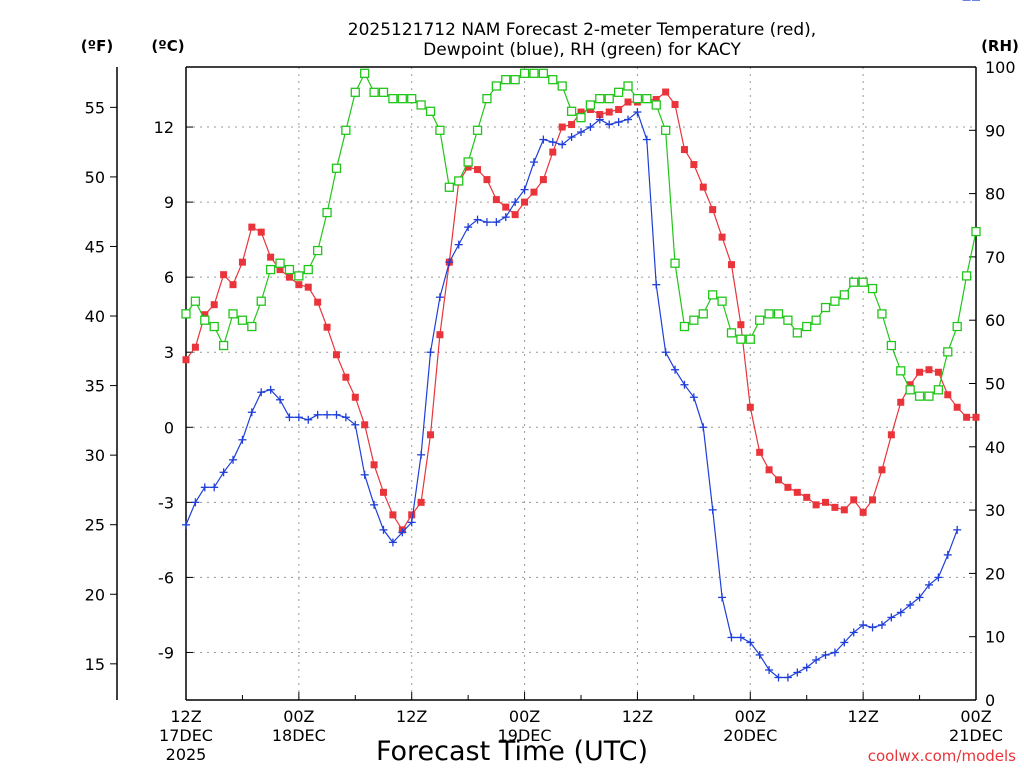  Describe the element at coordinates (995, 384) in the screenshot. I see `rh-tick-label: 50` at that location.